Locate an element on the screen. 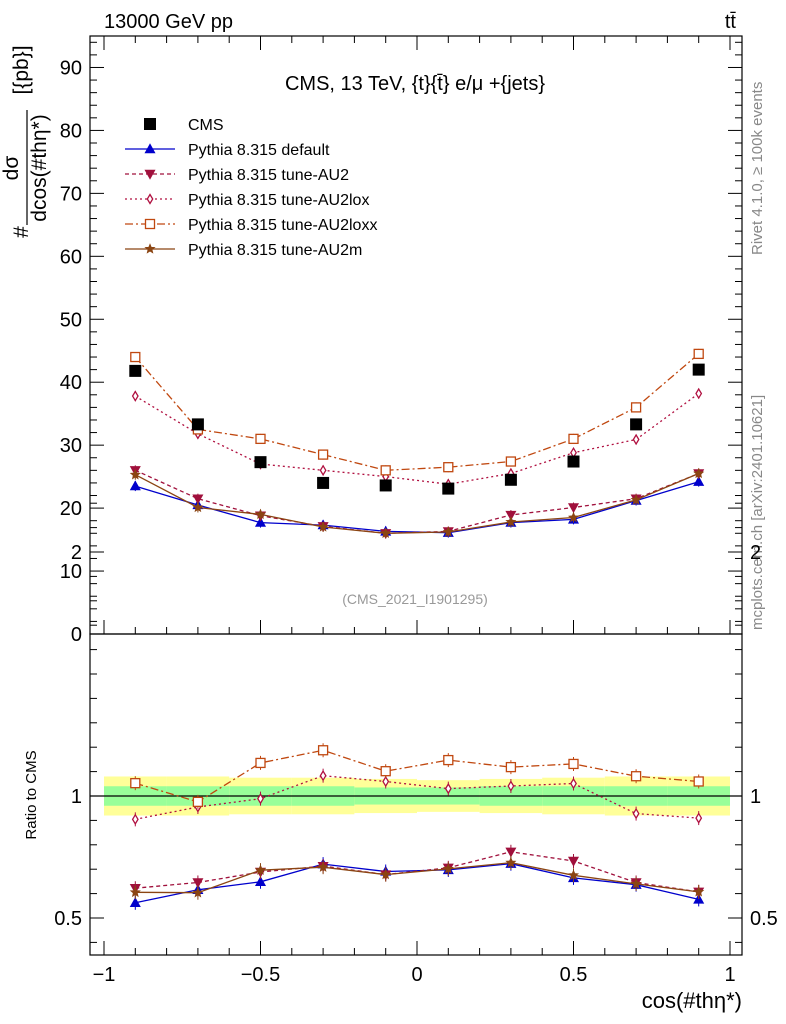 The height and width of the screenshot is (1024, 786). legend-entry: Pythia 8.315 default is located at coordinates (227, 150).